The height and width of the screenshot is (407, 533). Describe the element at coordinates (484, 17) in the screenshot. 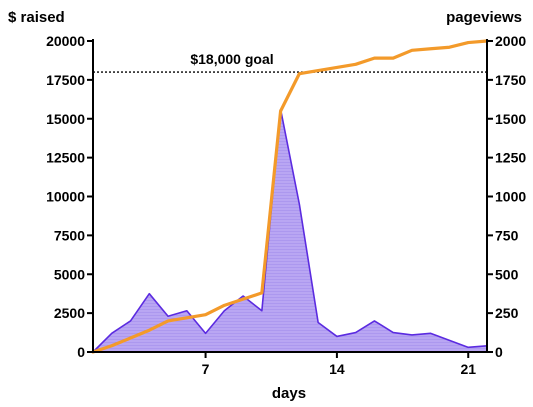

I see `right-axis-title: pageviews` at that location.